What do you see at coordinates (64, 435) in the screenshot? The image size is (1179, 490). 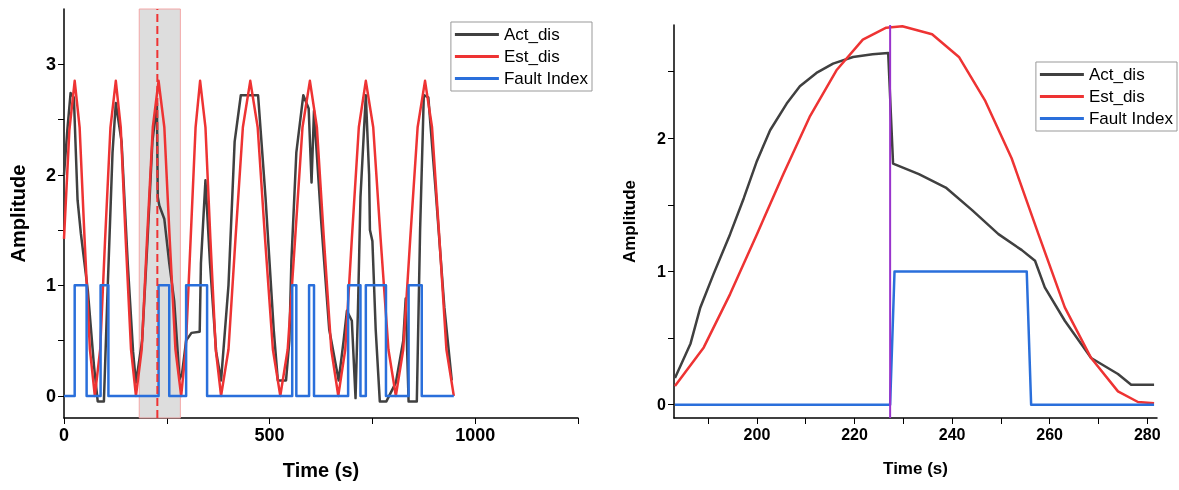 I see `x-tick-label: 0` at bounding box center [64, 435].